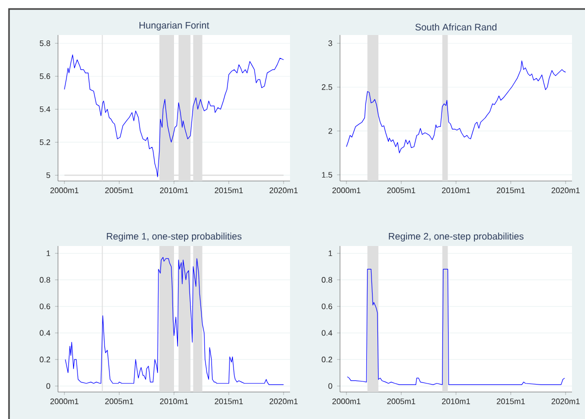  What do you see at coordinates (456, 237) in the screenshot?
I see `chart-title: Regime 2, one-step probabilities` at bounding box center [456, 237].